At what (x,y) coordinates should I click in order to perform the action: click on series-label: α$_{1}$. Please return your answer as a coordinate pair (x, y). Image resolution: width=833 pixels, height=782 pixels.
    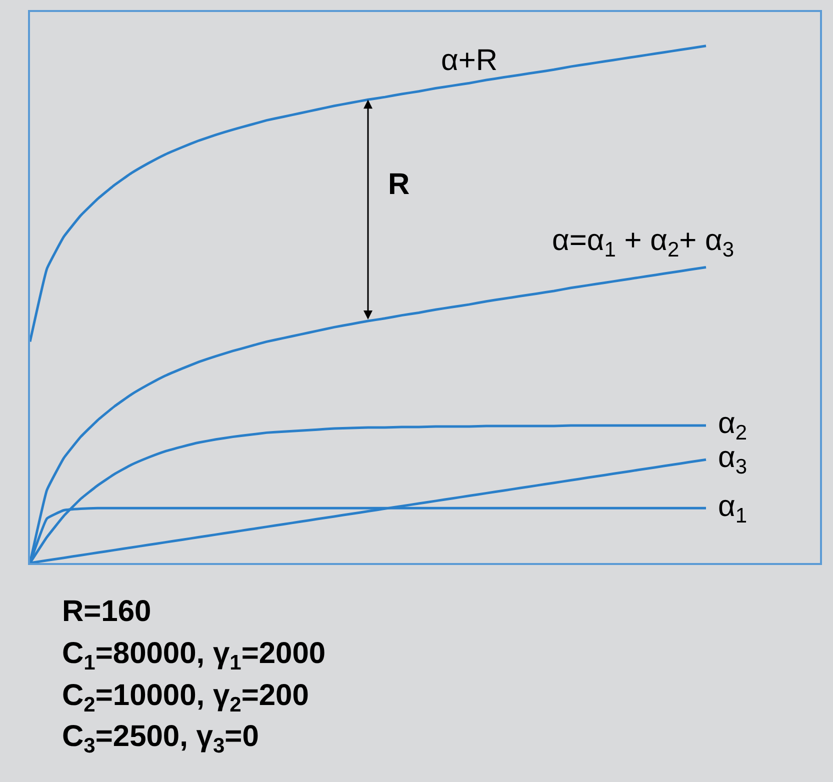
    Looking at the image, I should click on (733, 509).